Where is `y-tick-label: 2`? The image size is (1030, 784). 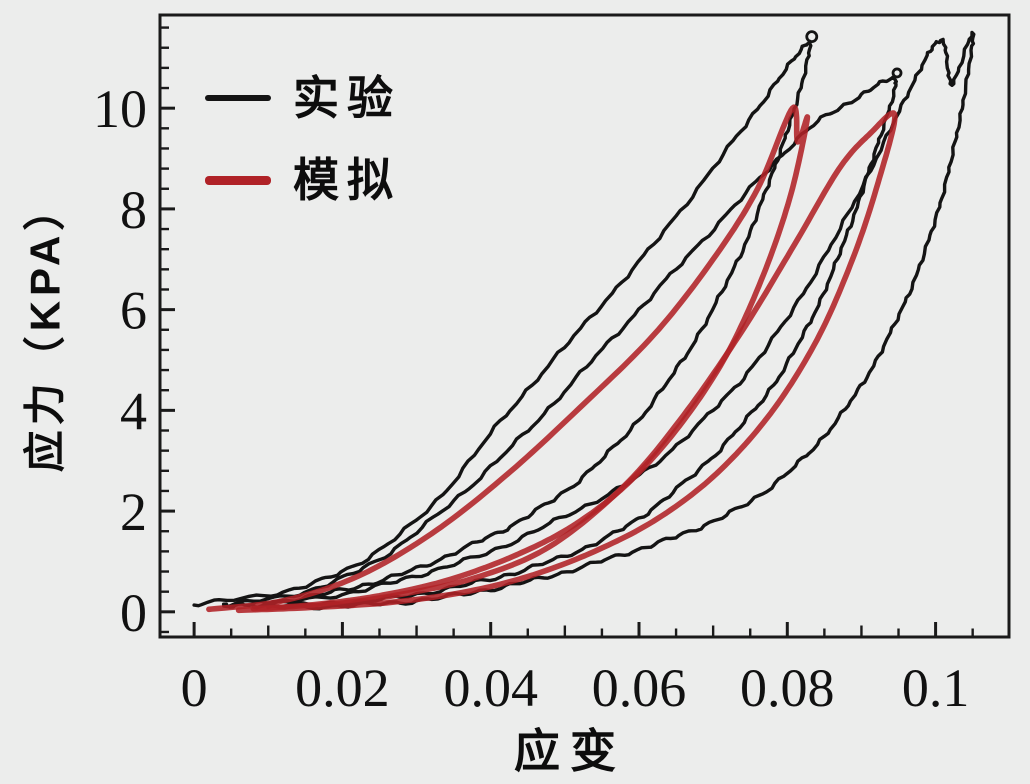 y-tick-label: 2 is located at coordinates (133, 512).